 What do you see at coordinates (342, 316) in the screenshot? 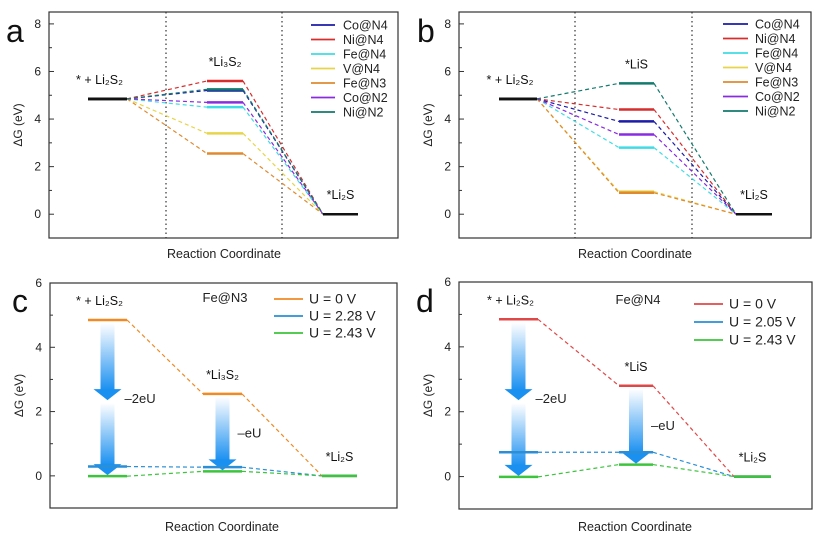
I see `legend-label: U = 2.28 V` at bounding box center [342, 316].